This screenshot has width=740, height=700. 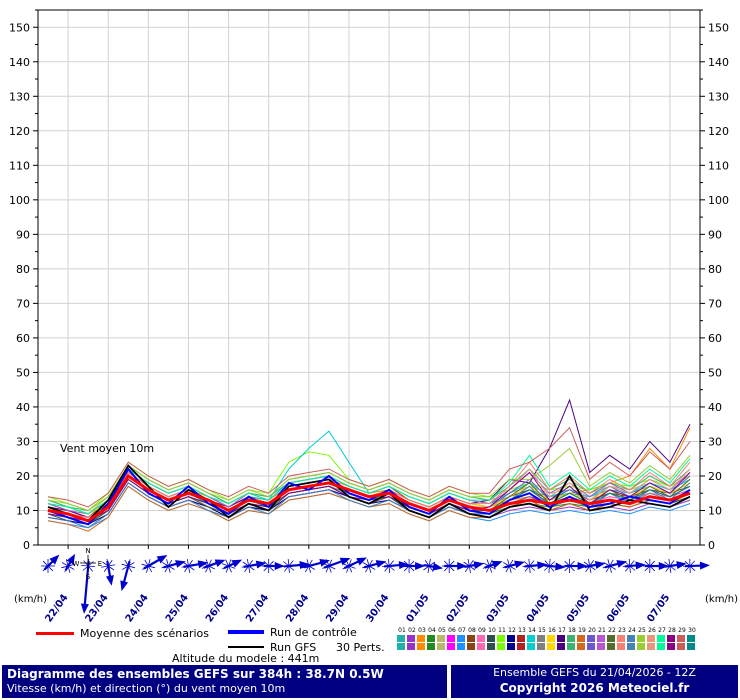 What do you see at coordinates (718, 131) in the screenshot?
I see `y-tick-label: 120` at bounding box center [718, 131].